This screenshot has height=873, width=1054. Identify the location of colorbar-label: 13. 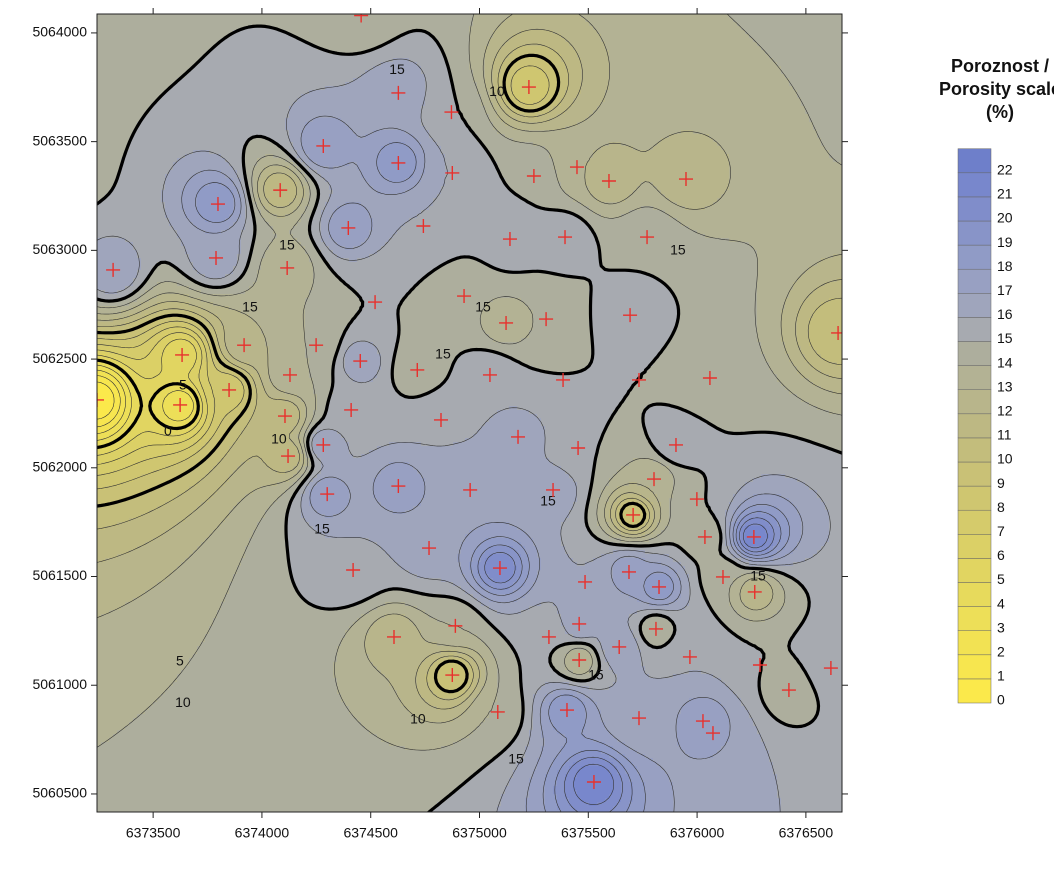
(1005, 386).